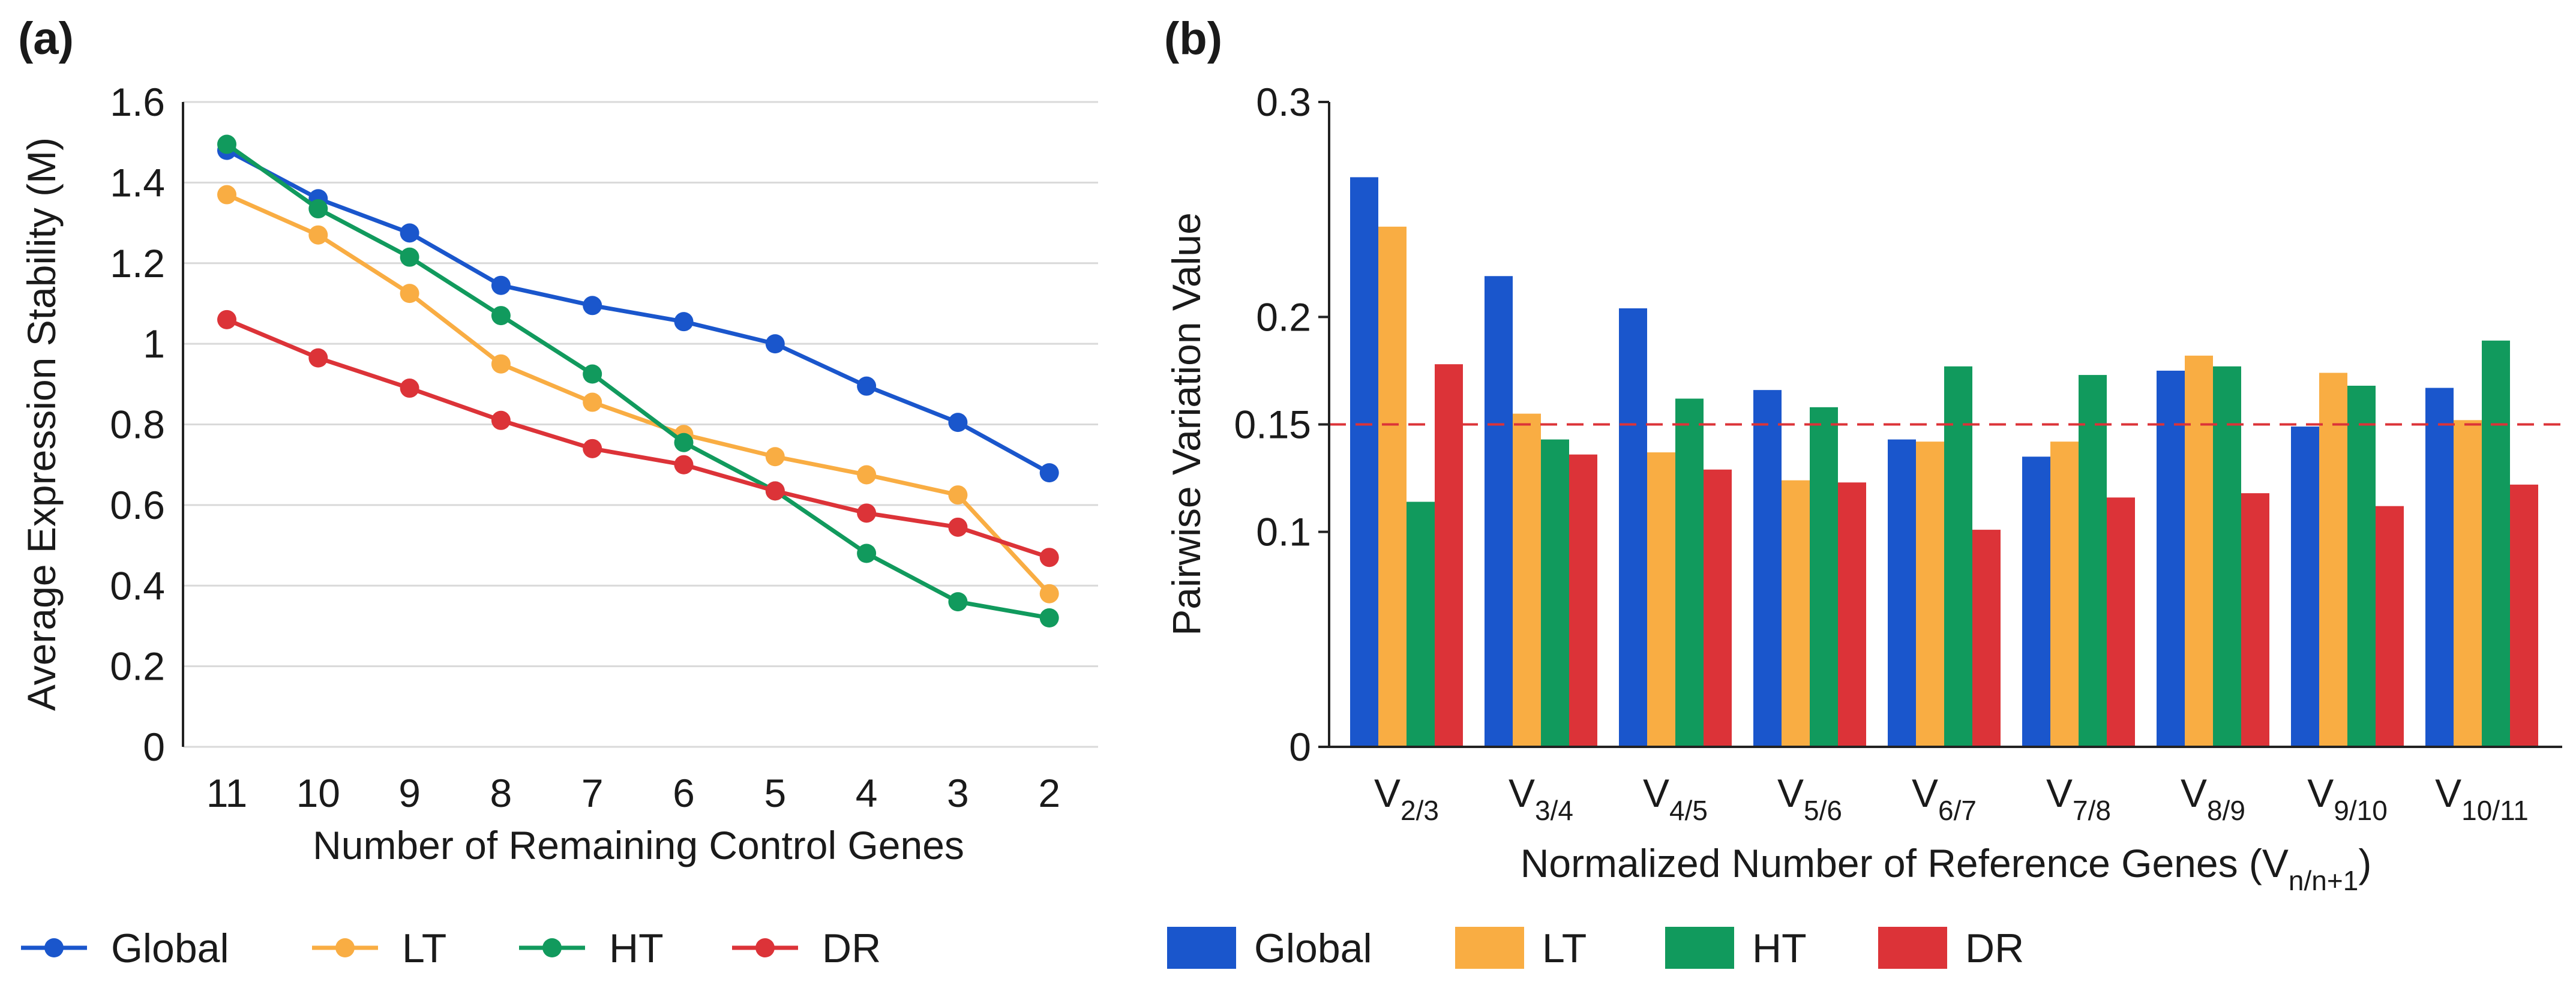 The height and width of the screenshot is (982, 2576). I want to click on legend-marker-global, so click(54, 947).